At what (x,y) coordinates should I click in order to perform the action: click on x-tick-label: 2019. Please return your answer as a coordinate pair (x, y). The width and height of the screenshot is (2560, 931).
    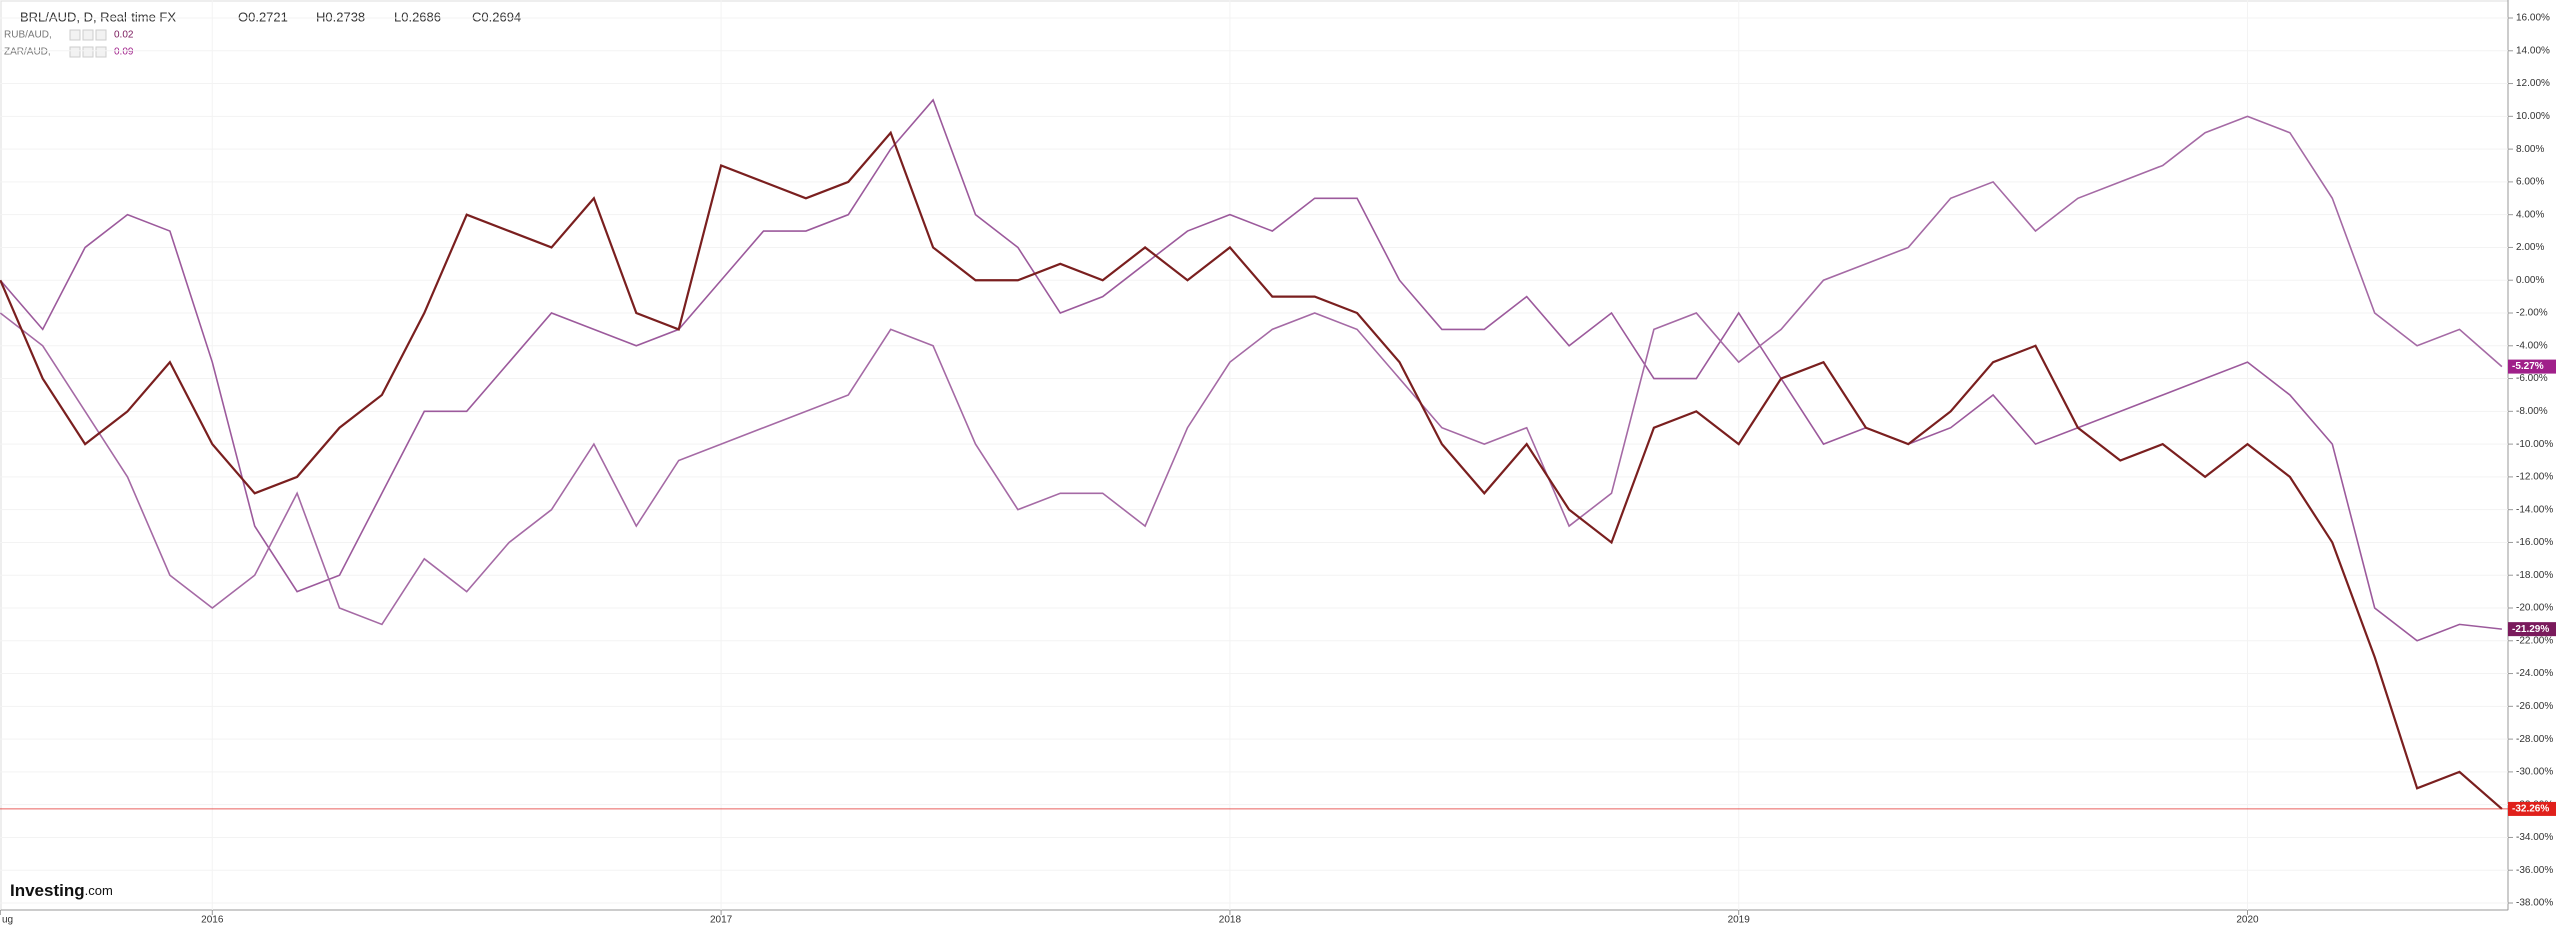
    Looking at the image, I should click on (1739, 920).